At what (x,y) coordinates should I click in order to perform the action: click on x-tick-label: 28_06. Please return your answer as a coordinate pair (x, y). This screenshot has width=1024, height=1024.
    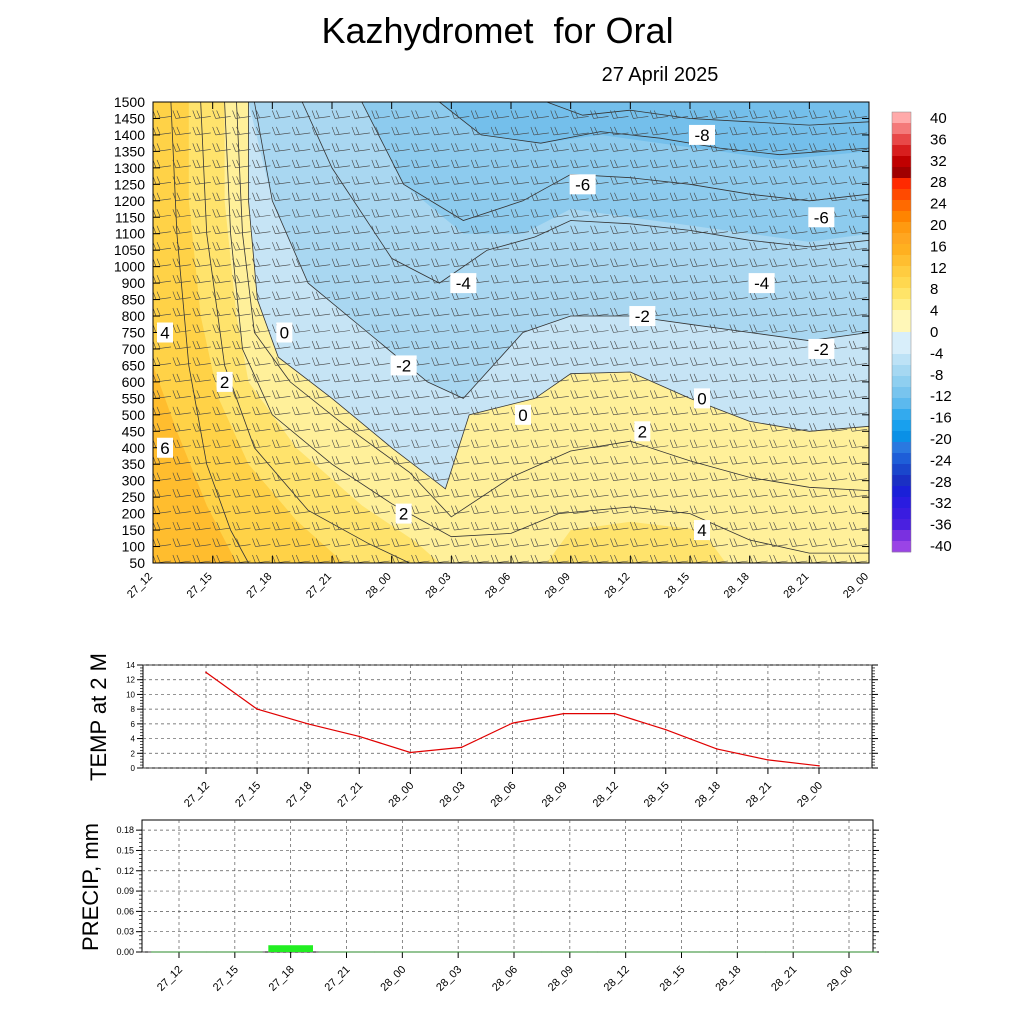
    Looking at the image, I should click on (498, 586).